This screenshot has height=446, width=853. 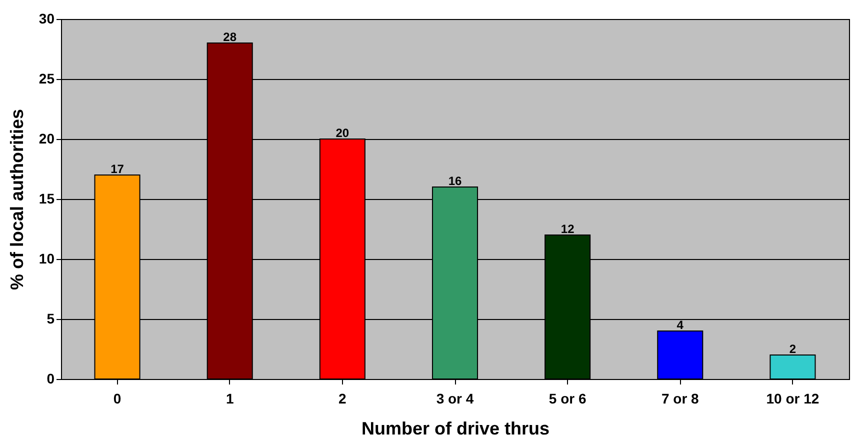 What do you see at coordinates (455, 428) in the screenshot?
I see `x-axis-title: Number of drive thrus` at bounding box center [455, 428].